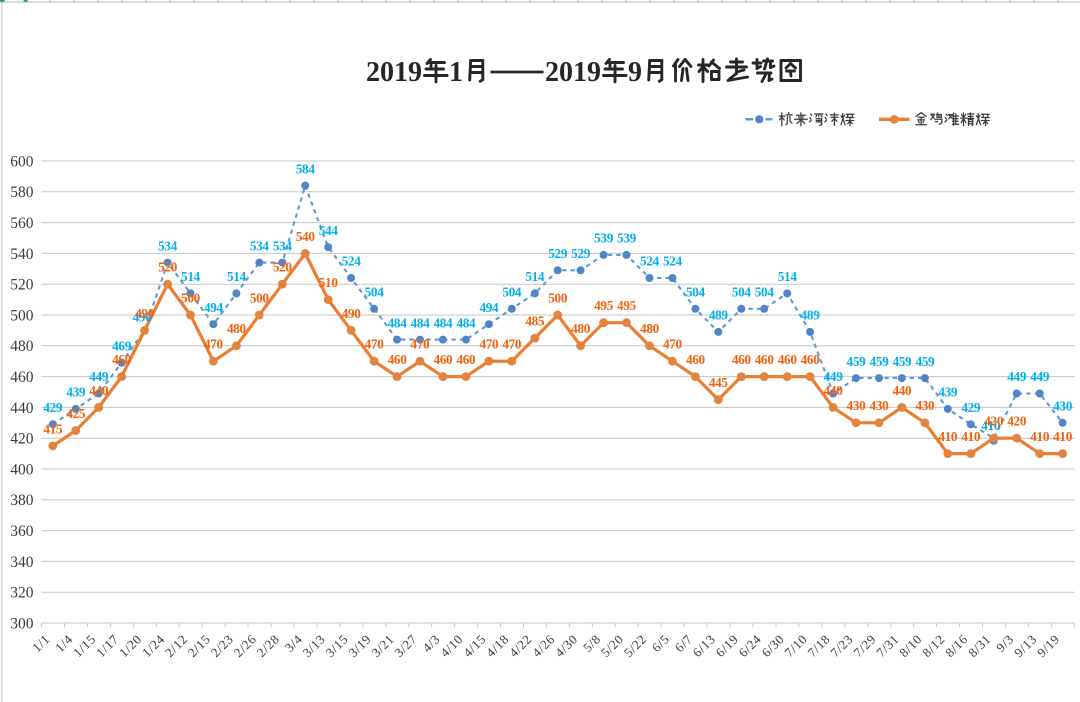  I want to click on svg-text: 360, so click(22, 531).